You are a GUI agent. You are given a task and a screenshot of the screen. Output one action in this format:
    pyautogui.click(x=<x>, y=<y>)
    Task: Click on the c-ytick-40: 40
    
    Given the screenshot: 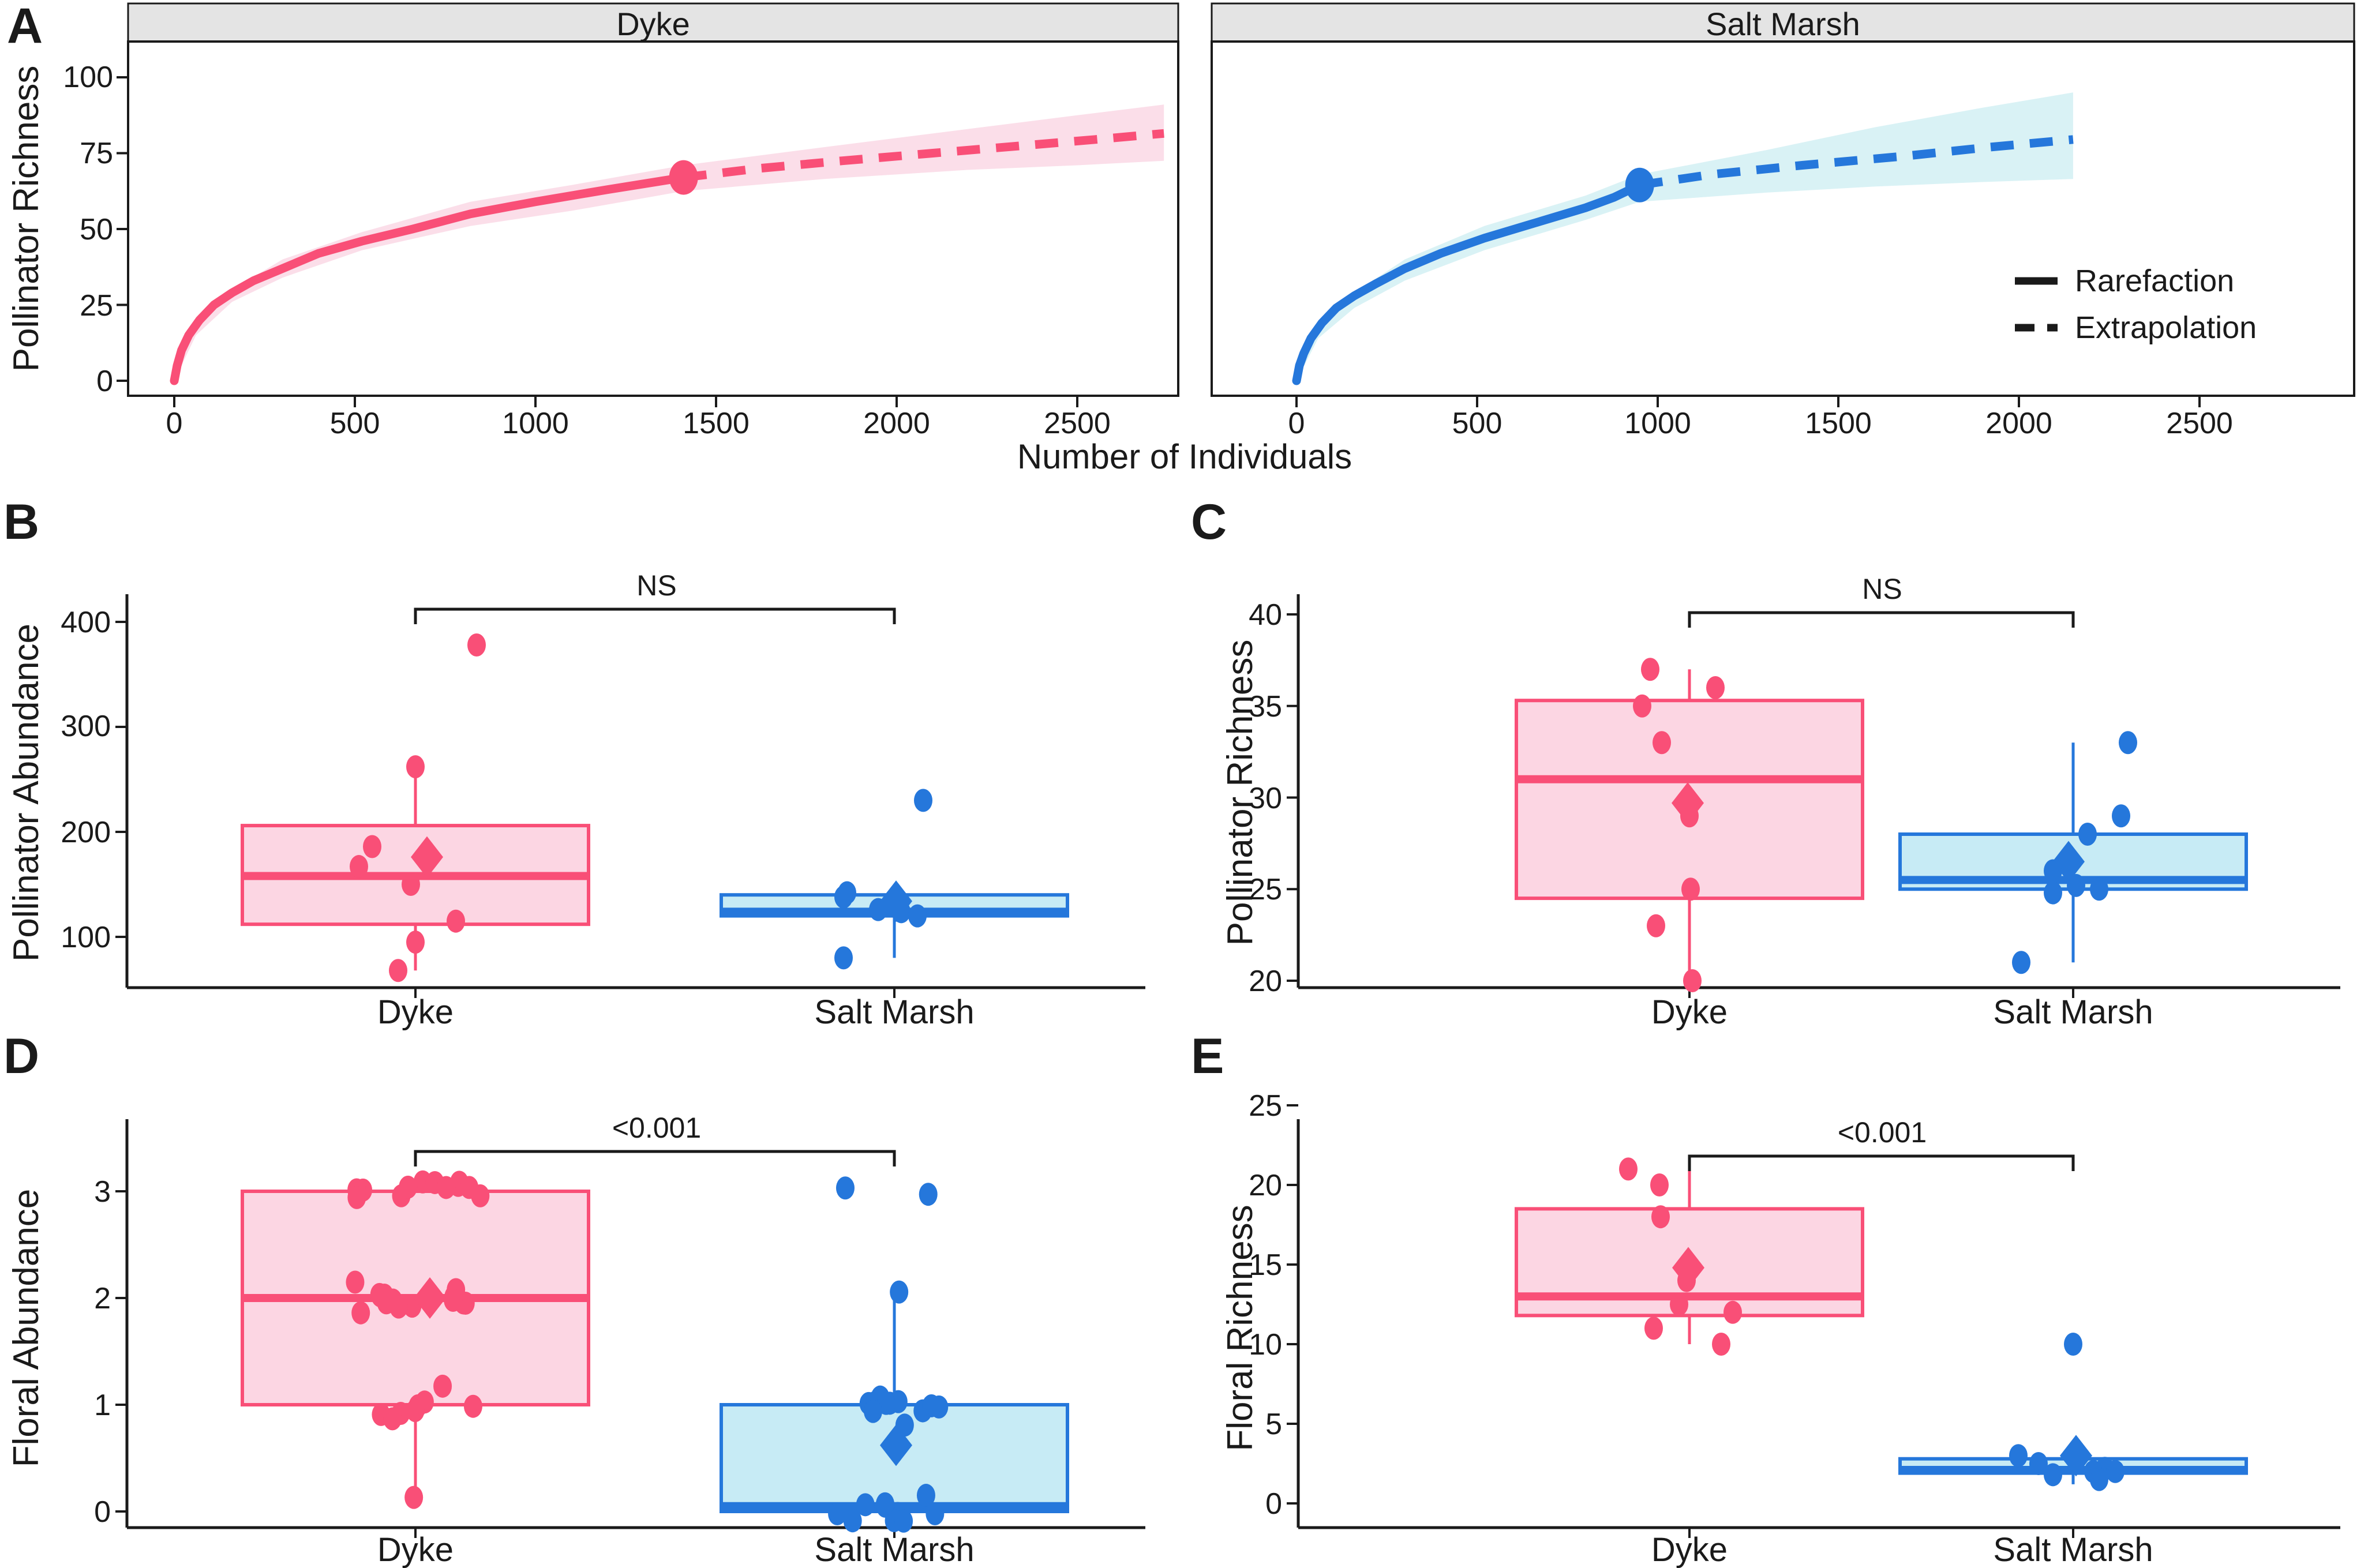 What is the action you would take?
    pyautogui.click(x=1265, y=615)
    